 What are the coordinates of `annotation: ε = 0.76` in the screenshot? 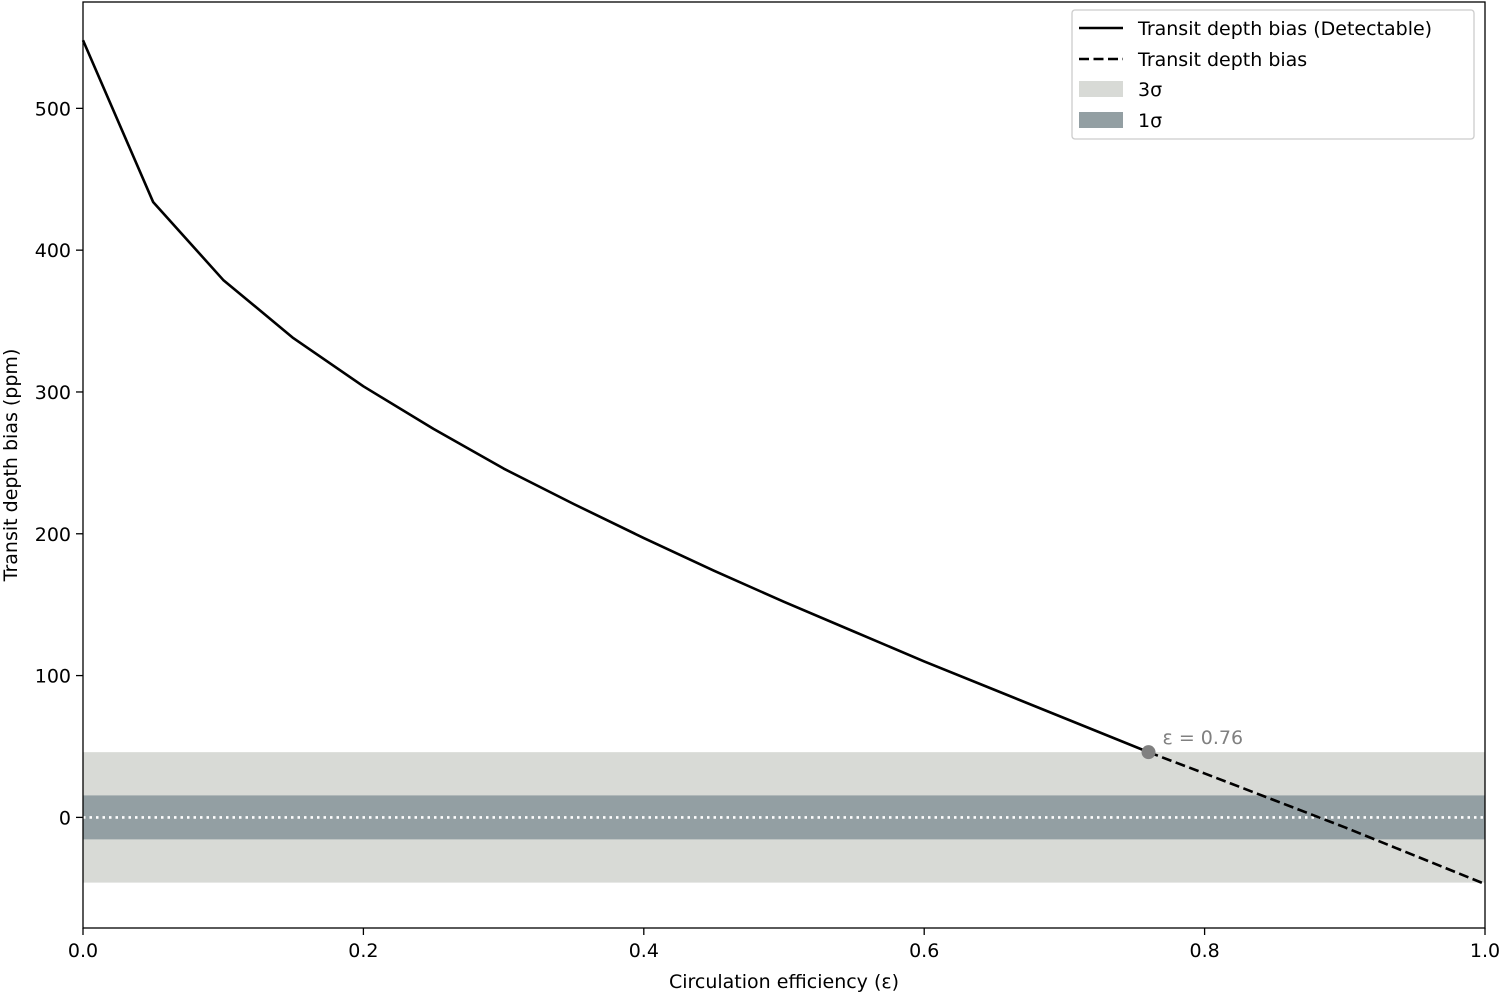 It's located at (1192, 743).